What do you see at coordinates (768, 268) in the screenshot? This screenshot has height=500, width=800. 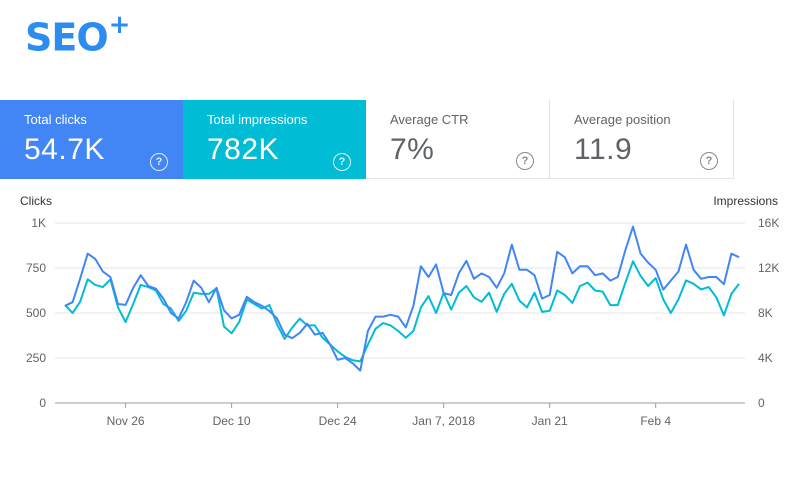 I see `right-tick-label: 12K` at bounding box center [768, 268].